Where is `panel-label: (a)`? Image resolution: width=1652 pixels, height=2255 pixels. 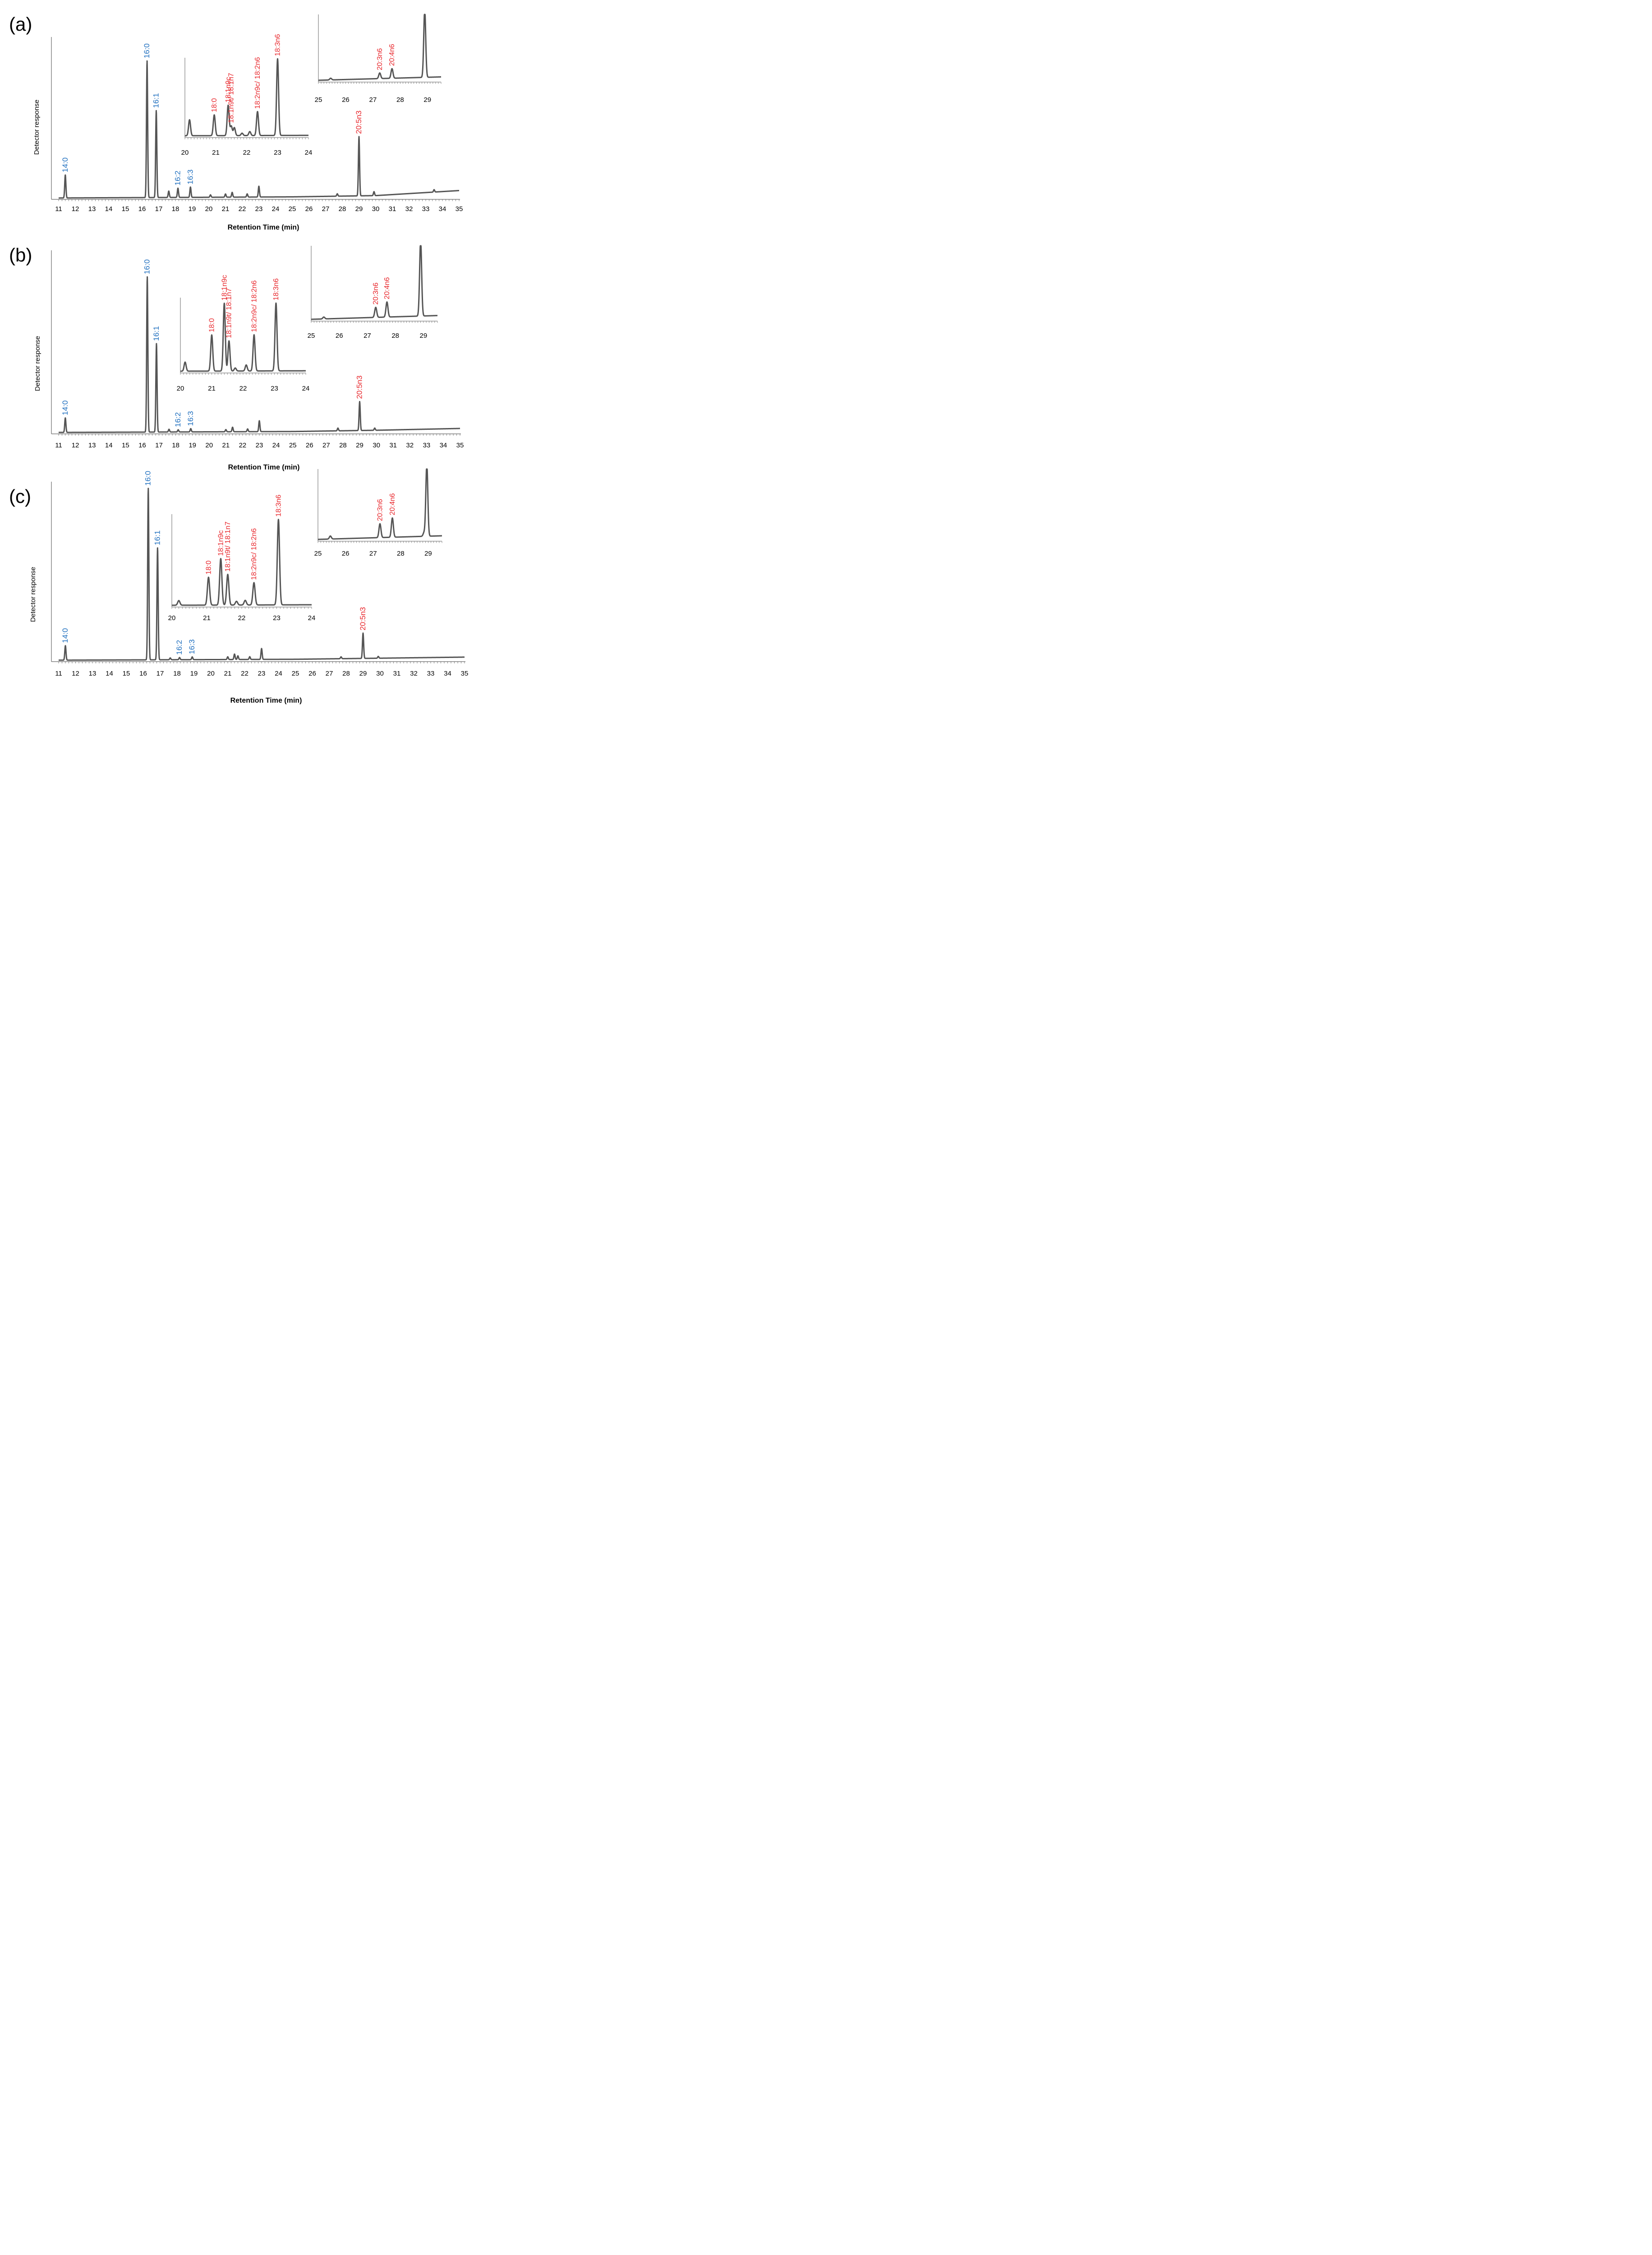 panel-label: (a) is located at coordinates (20, 24).